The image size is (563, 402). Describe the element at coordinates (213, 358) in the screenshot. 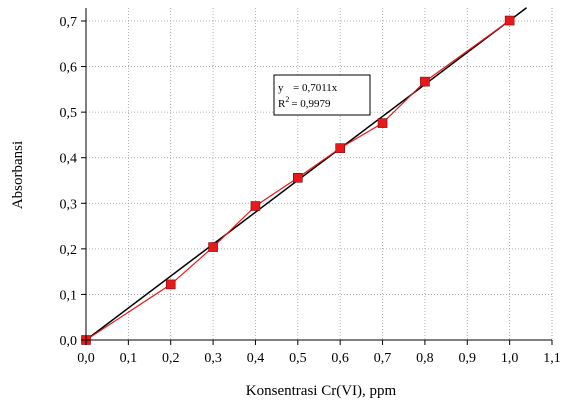

I see `x-tick-label: 0,3` at that location.